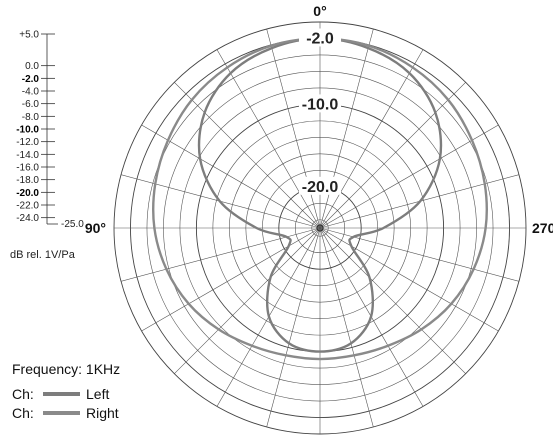 Image resolution: width=553 pixels, height=439 pixels. I want to click on scale-tick-label: -20.0, so click(27, 193).